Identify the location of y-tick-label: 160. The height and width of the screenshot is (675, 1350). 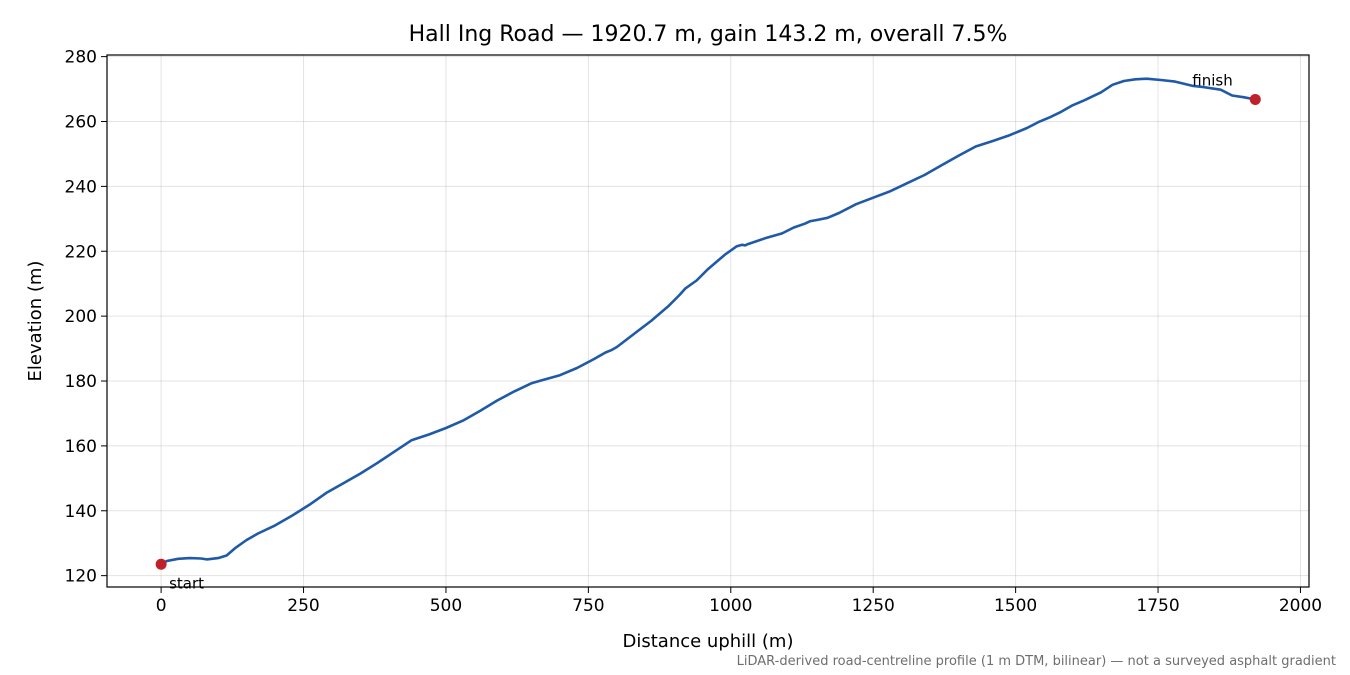
(81, 447).